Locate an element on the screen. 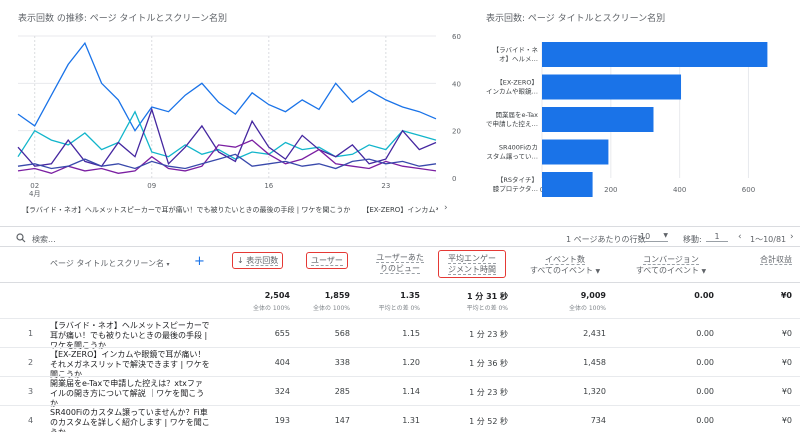 The image size is (800, 432). rows-per-page-value: 10 is located at coordinates (645, 236).